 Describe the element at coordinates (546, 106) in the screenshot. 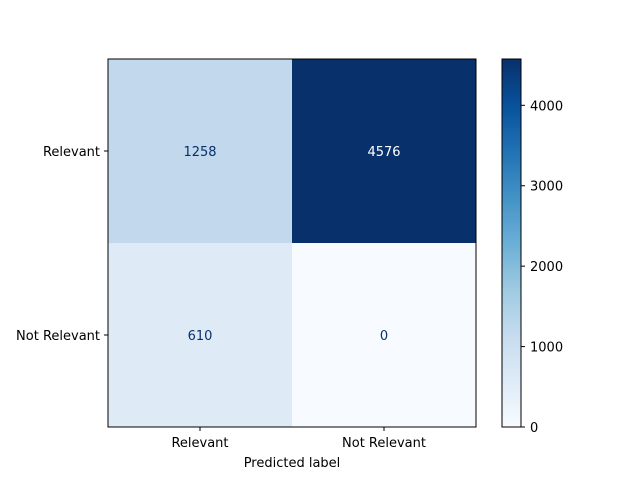

I see `colorbar-tick-label-4: 4000` at that location.